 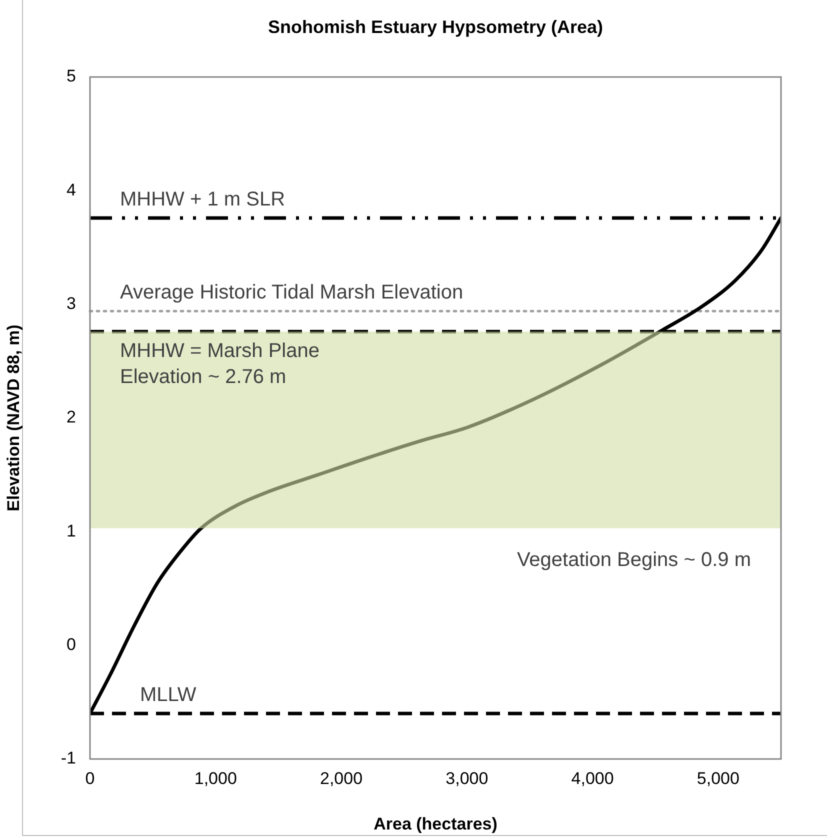 What do you see at coordinates (718, 778) in the screenshot?
I see `x-tick-label: 5,000` at bounding box center [718, 778].